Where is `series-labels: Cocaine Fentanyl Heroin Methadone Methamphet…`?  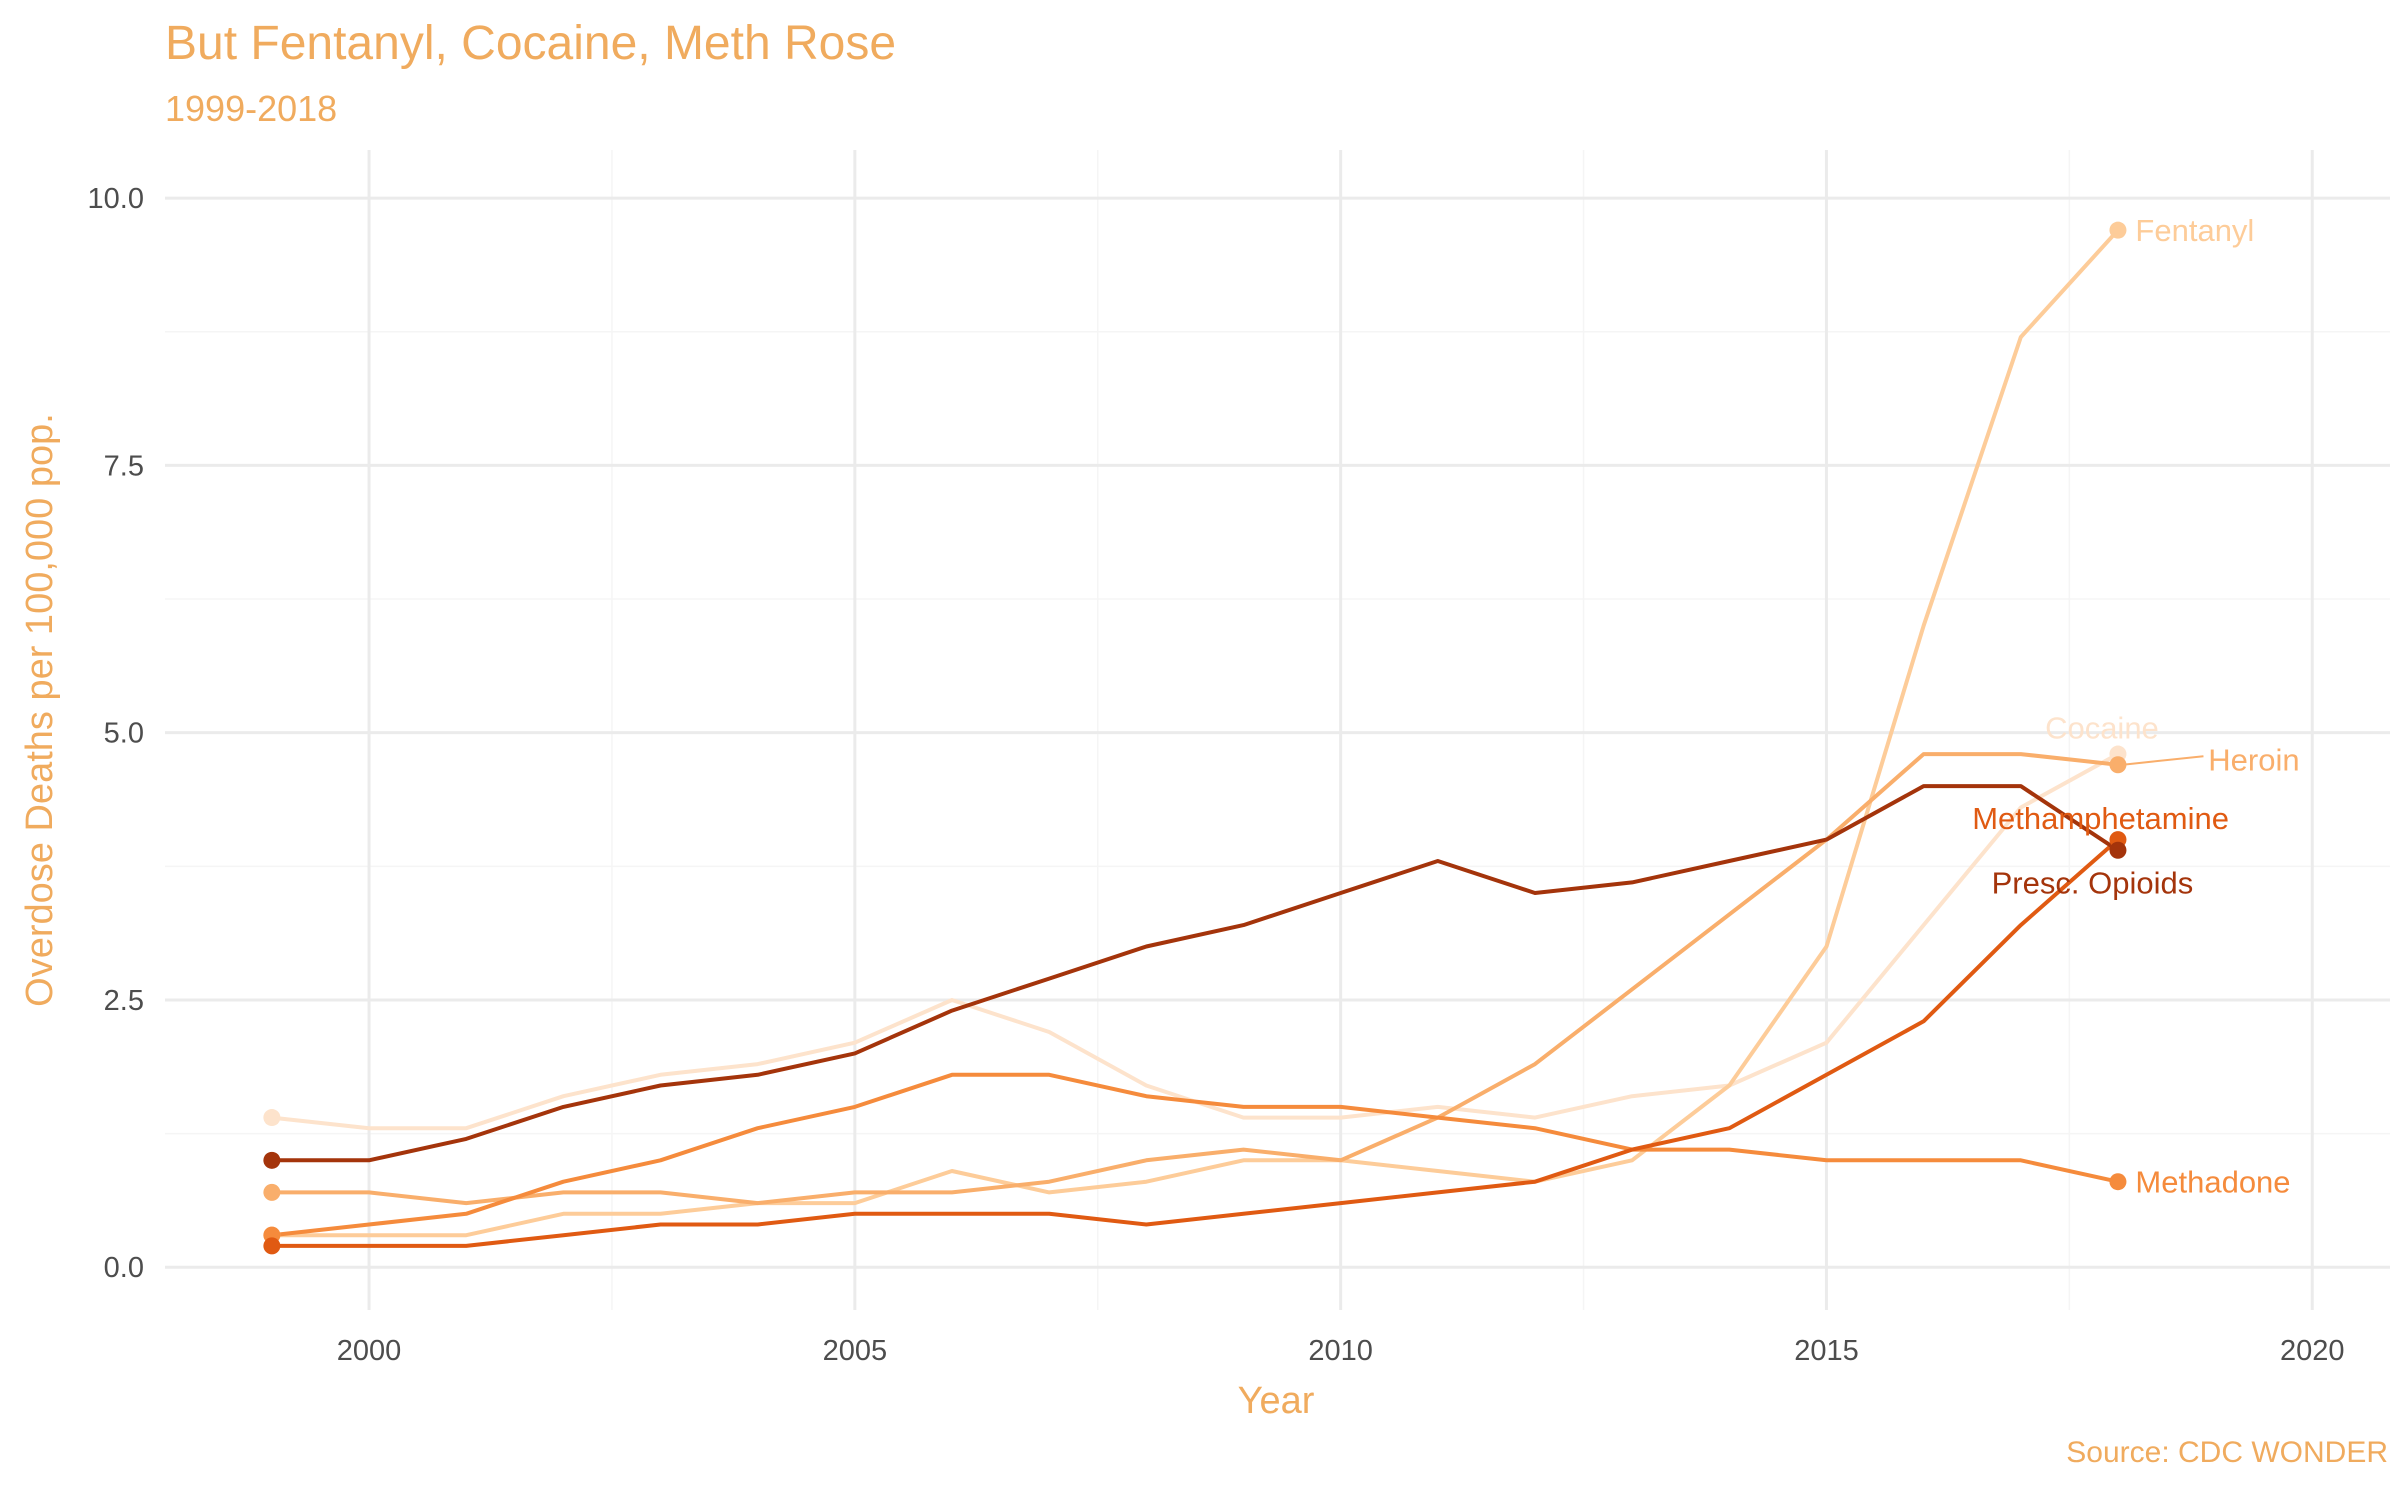
series-labels: Cocaine Fentanyl Heroin Methadone Methamphet… is located at coordinates (2135, 706).